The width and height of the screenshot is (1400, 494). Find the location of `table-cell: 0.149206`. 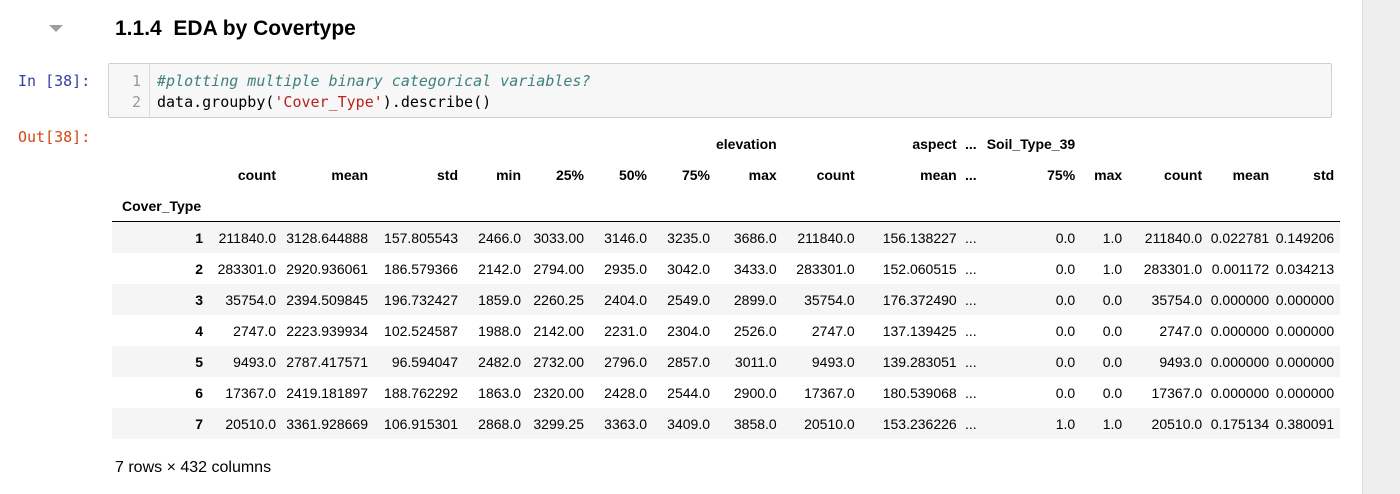

table-cell: 0.149206 is located at coordinates (1307, 238).